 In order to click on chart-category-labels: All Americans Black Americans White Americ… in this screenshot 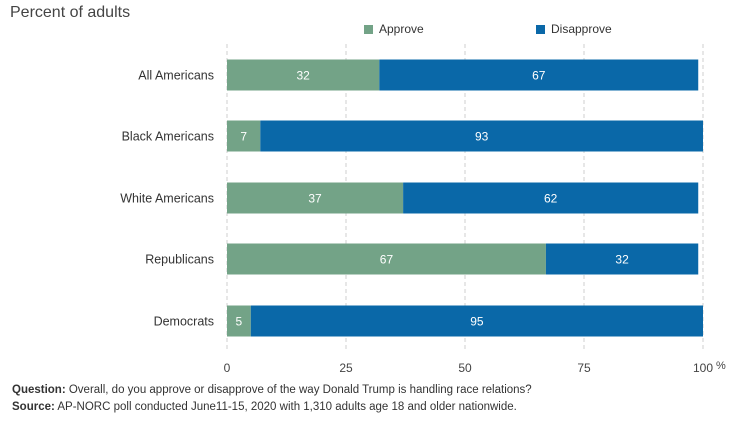, I will do `click(167, 199)`.